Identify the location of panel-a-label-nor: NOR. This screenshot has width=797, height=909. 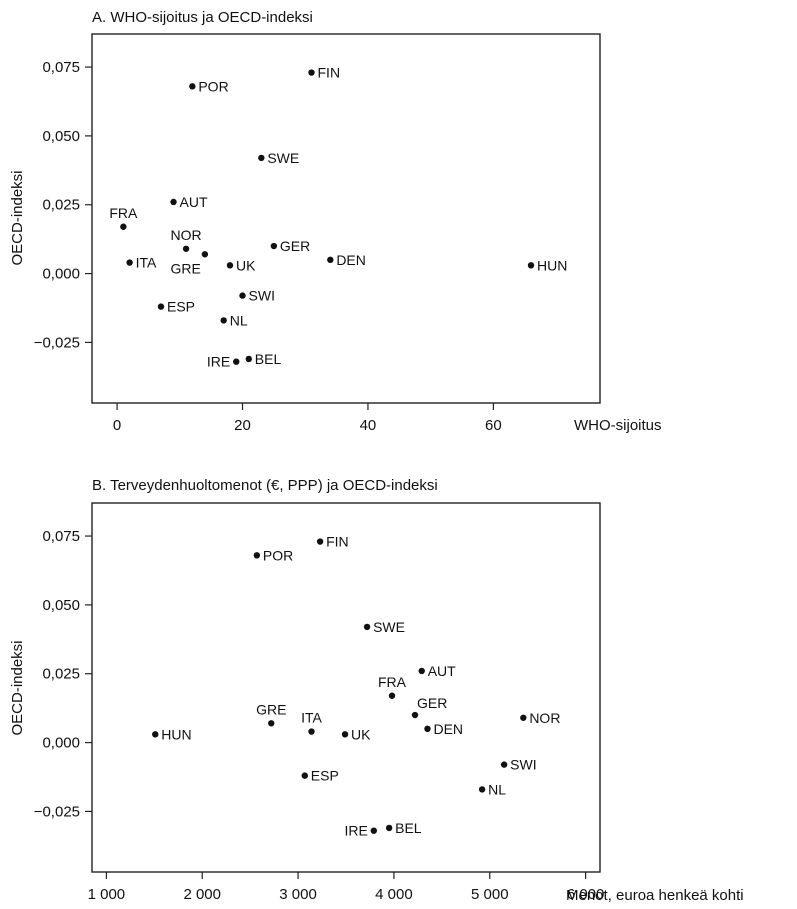
(186, 235).